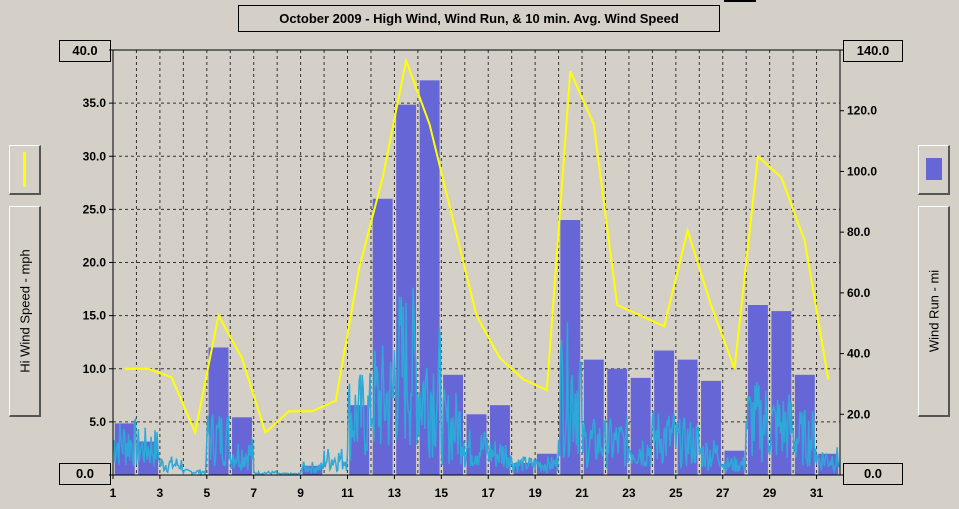  What do you see at coordinates (817, 493) in the screenshot?
I see `x-tick-label: 31` at bounding box center [817, 493].